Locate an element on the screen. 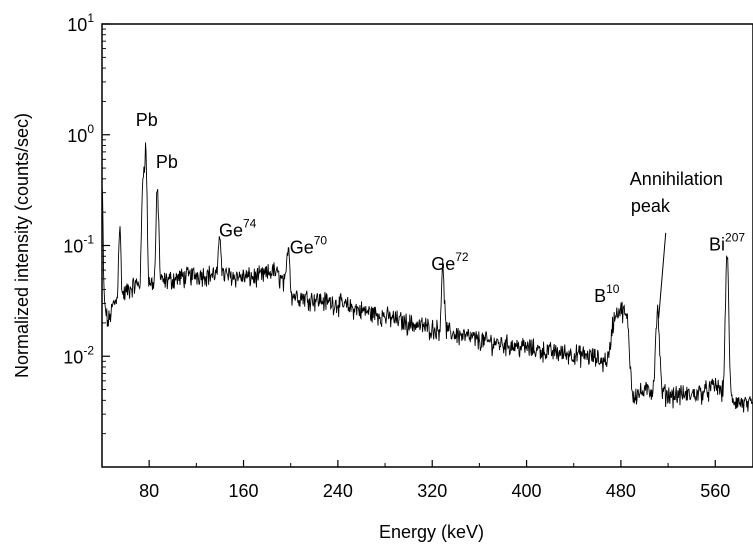  x-tick-label: 160 is located at coordinates (243, 491).